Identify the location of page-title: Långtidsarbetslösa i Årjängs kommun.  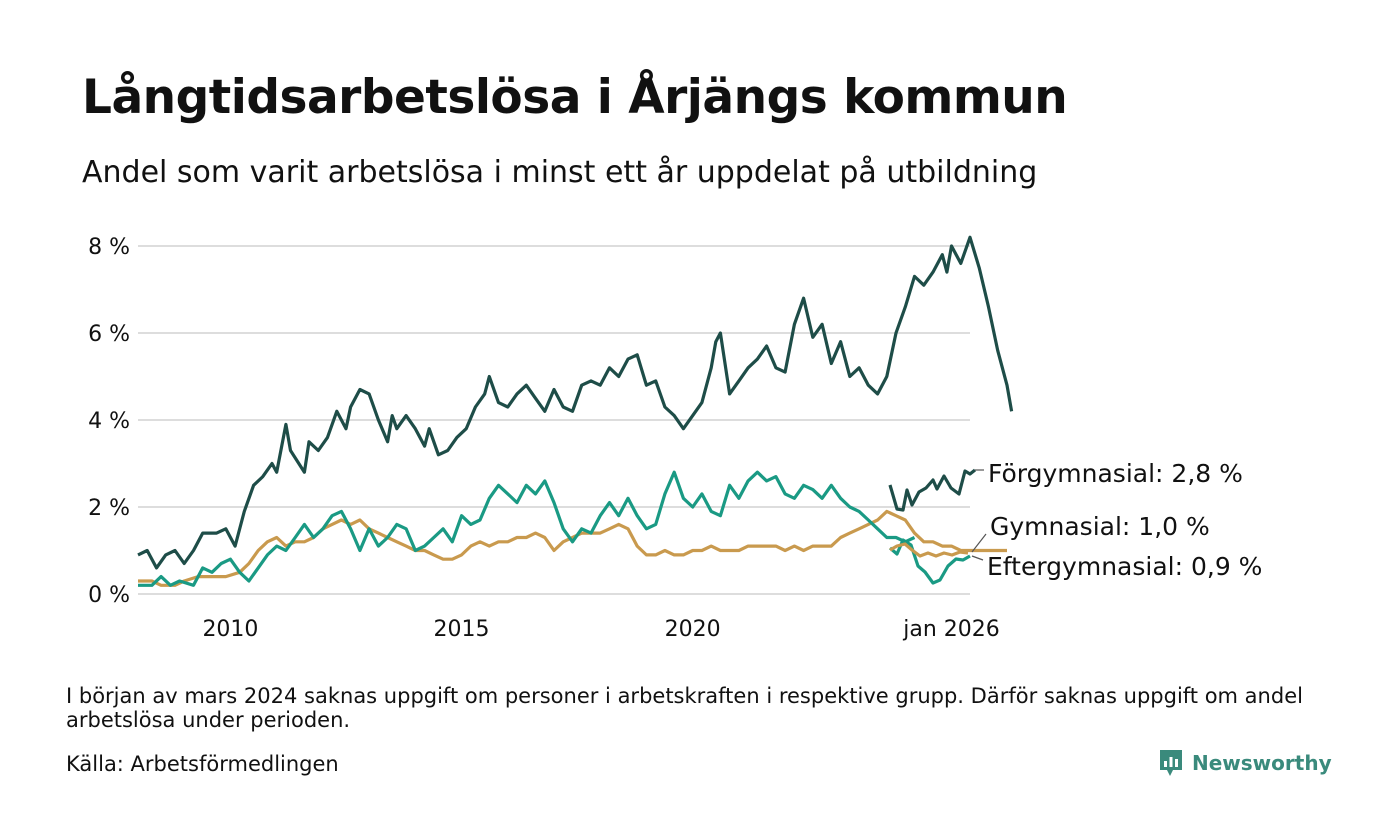
(575, 97).